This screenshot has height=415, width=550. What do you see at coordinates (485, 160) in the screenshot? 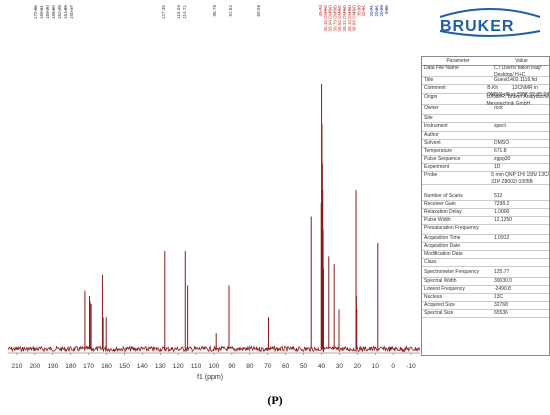
I see `parameter-row: Pulse Sequence zgpg30` at bounding box center [485, 160].